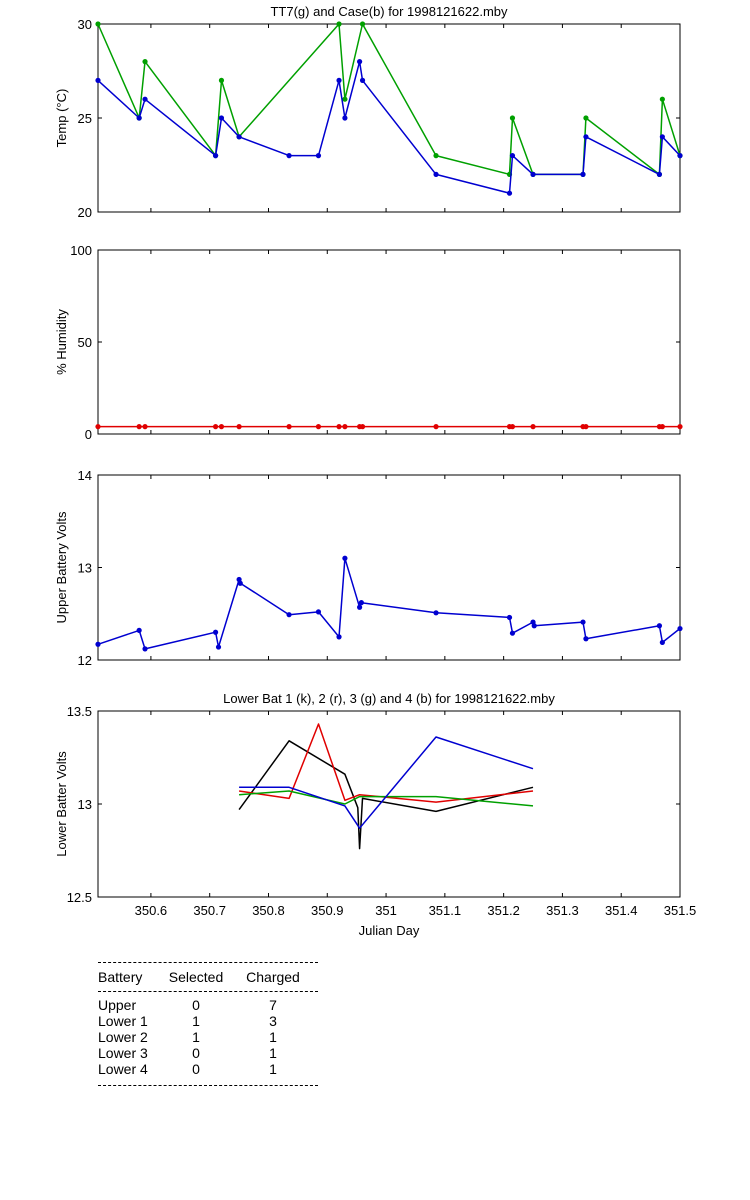 The width and height of the screenshot is (750, 1200). What do you see at coordinates (79, 711) in the screenshot?
I see `lower-ytick-label: 13.5` at bounding box center [79, 711].